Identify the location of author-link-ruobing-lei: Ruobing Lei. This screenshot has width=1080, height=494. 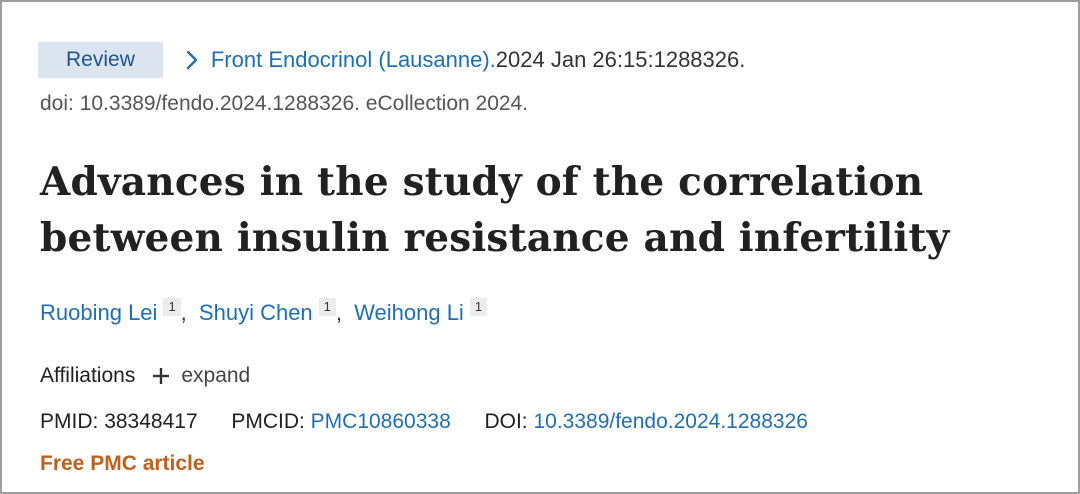
(99, 312).